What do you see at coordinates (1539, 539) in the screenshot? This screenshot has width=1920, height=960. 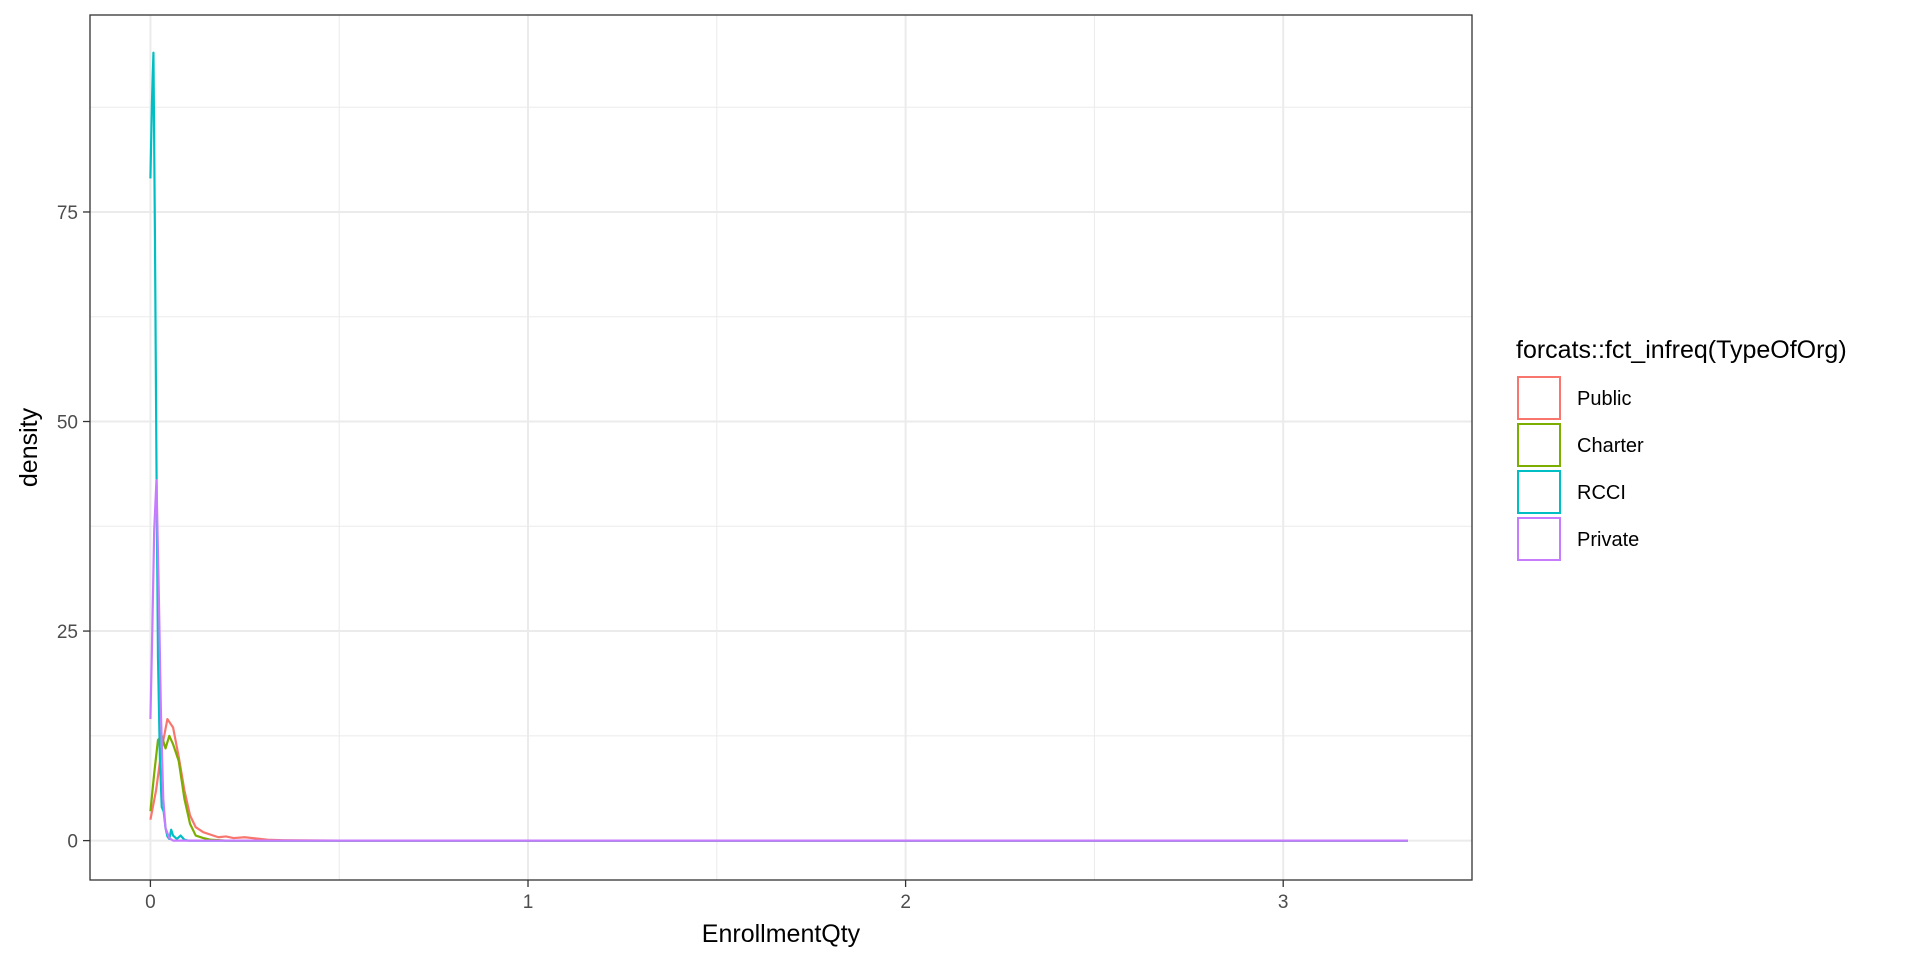 I see `legend-key-private` at bounding box center [1539, 539].